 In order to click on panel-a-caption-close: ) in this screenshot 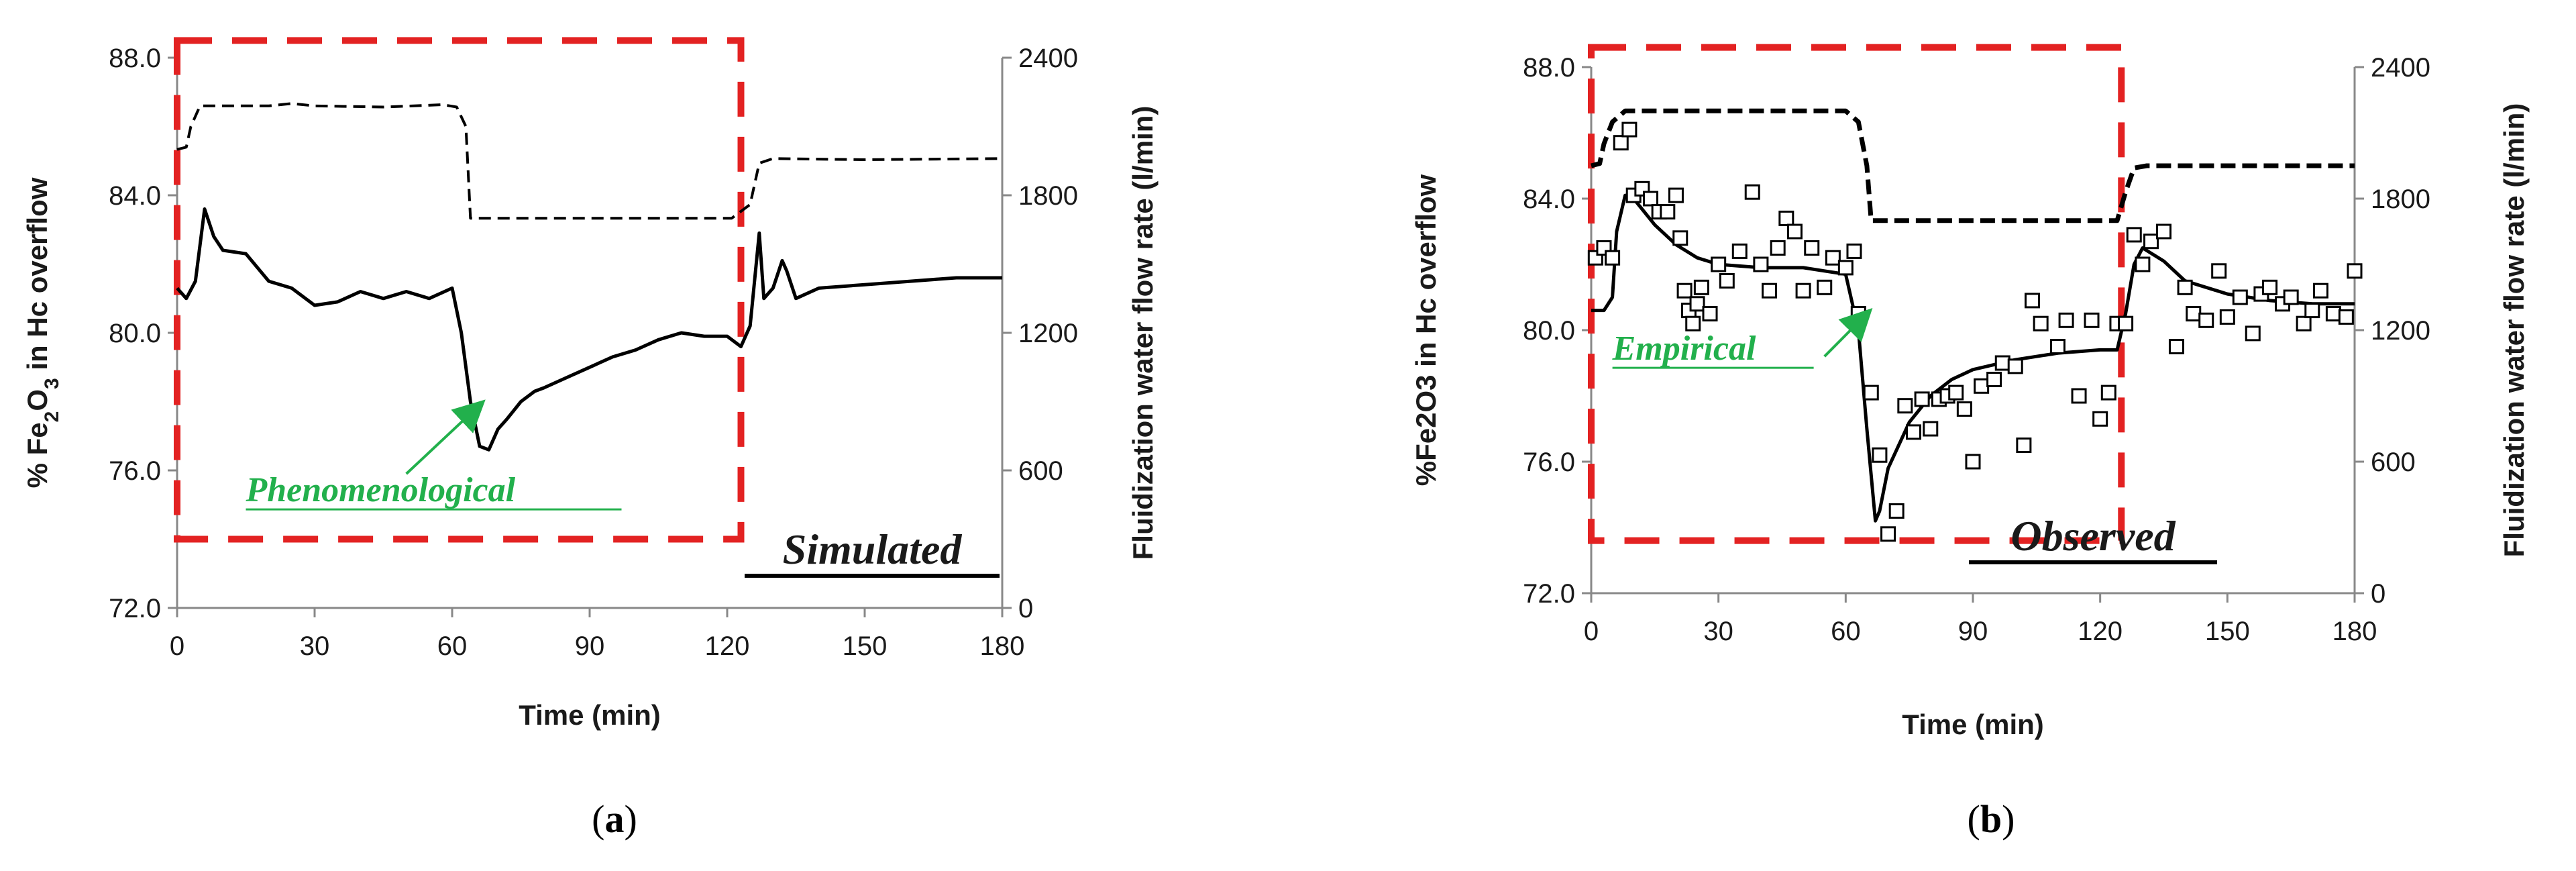, I will do `click(631, 819)`.